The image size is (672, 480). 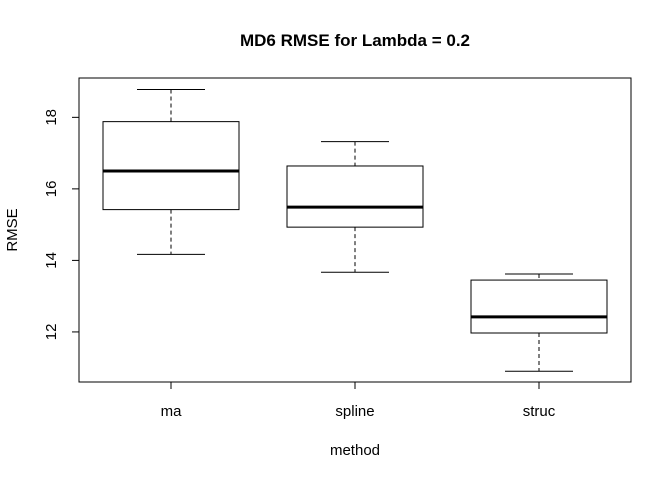 I want to click on y-axis: 12 14 16 18, so click(x=61, y=225).